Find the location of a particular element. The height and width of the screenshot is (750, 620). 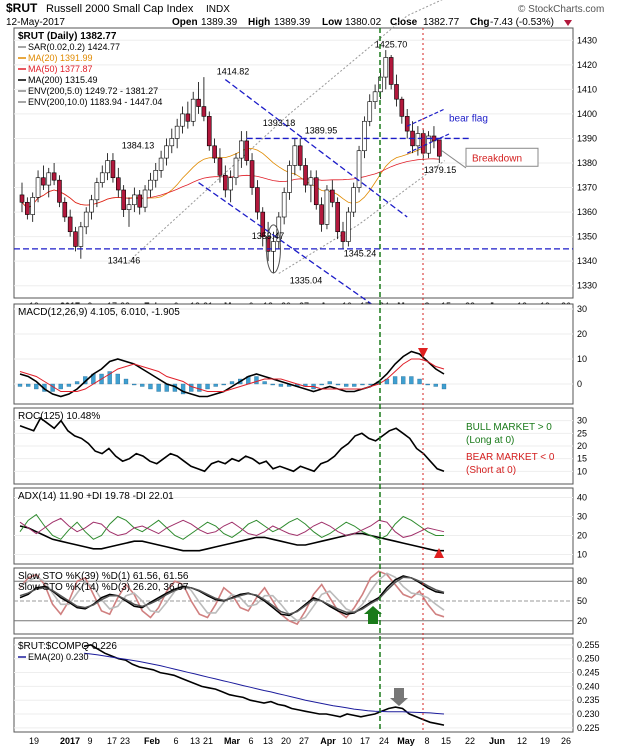

chg-value: -7.43 (-0.53%) is located at coordinates (522, 22).